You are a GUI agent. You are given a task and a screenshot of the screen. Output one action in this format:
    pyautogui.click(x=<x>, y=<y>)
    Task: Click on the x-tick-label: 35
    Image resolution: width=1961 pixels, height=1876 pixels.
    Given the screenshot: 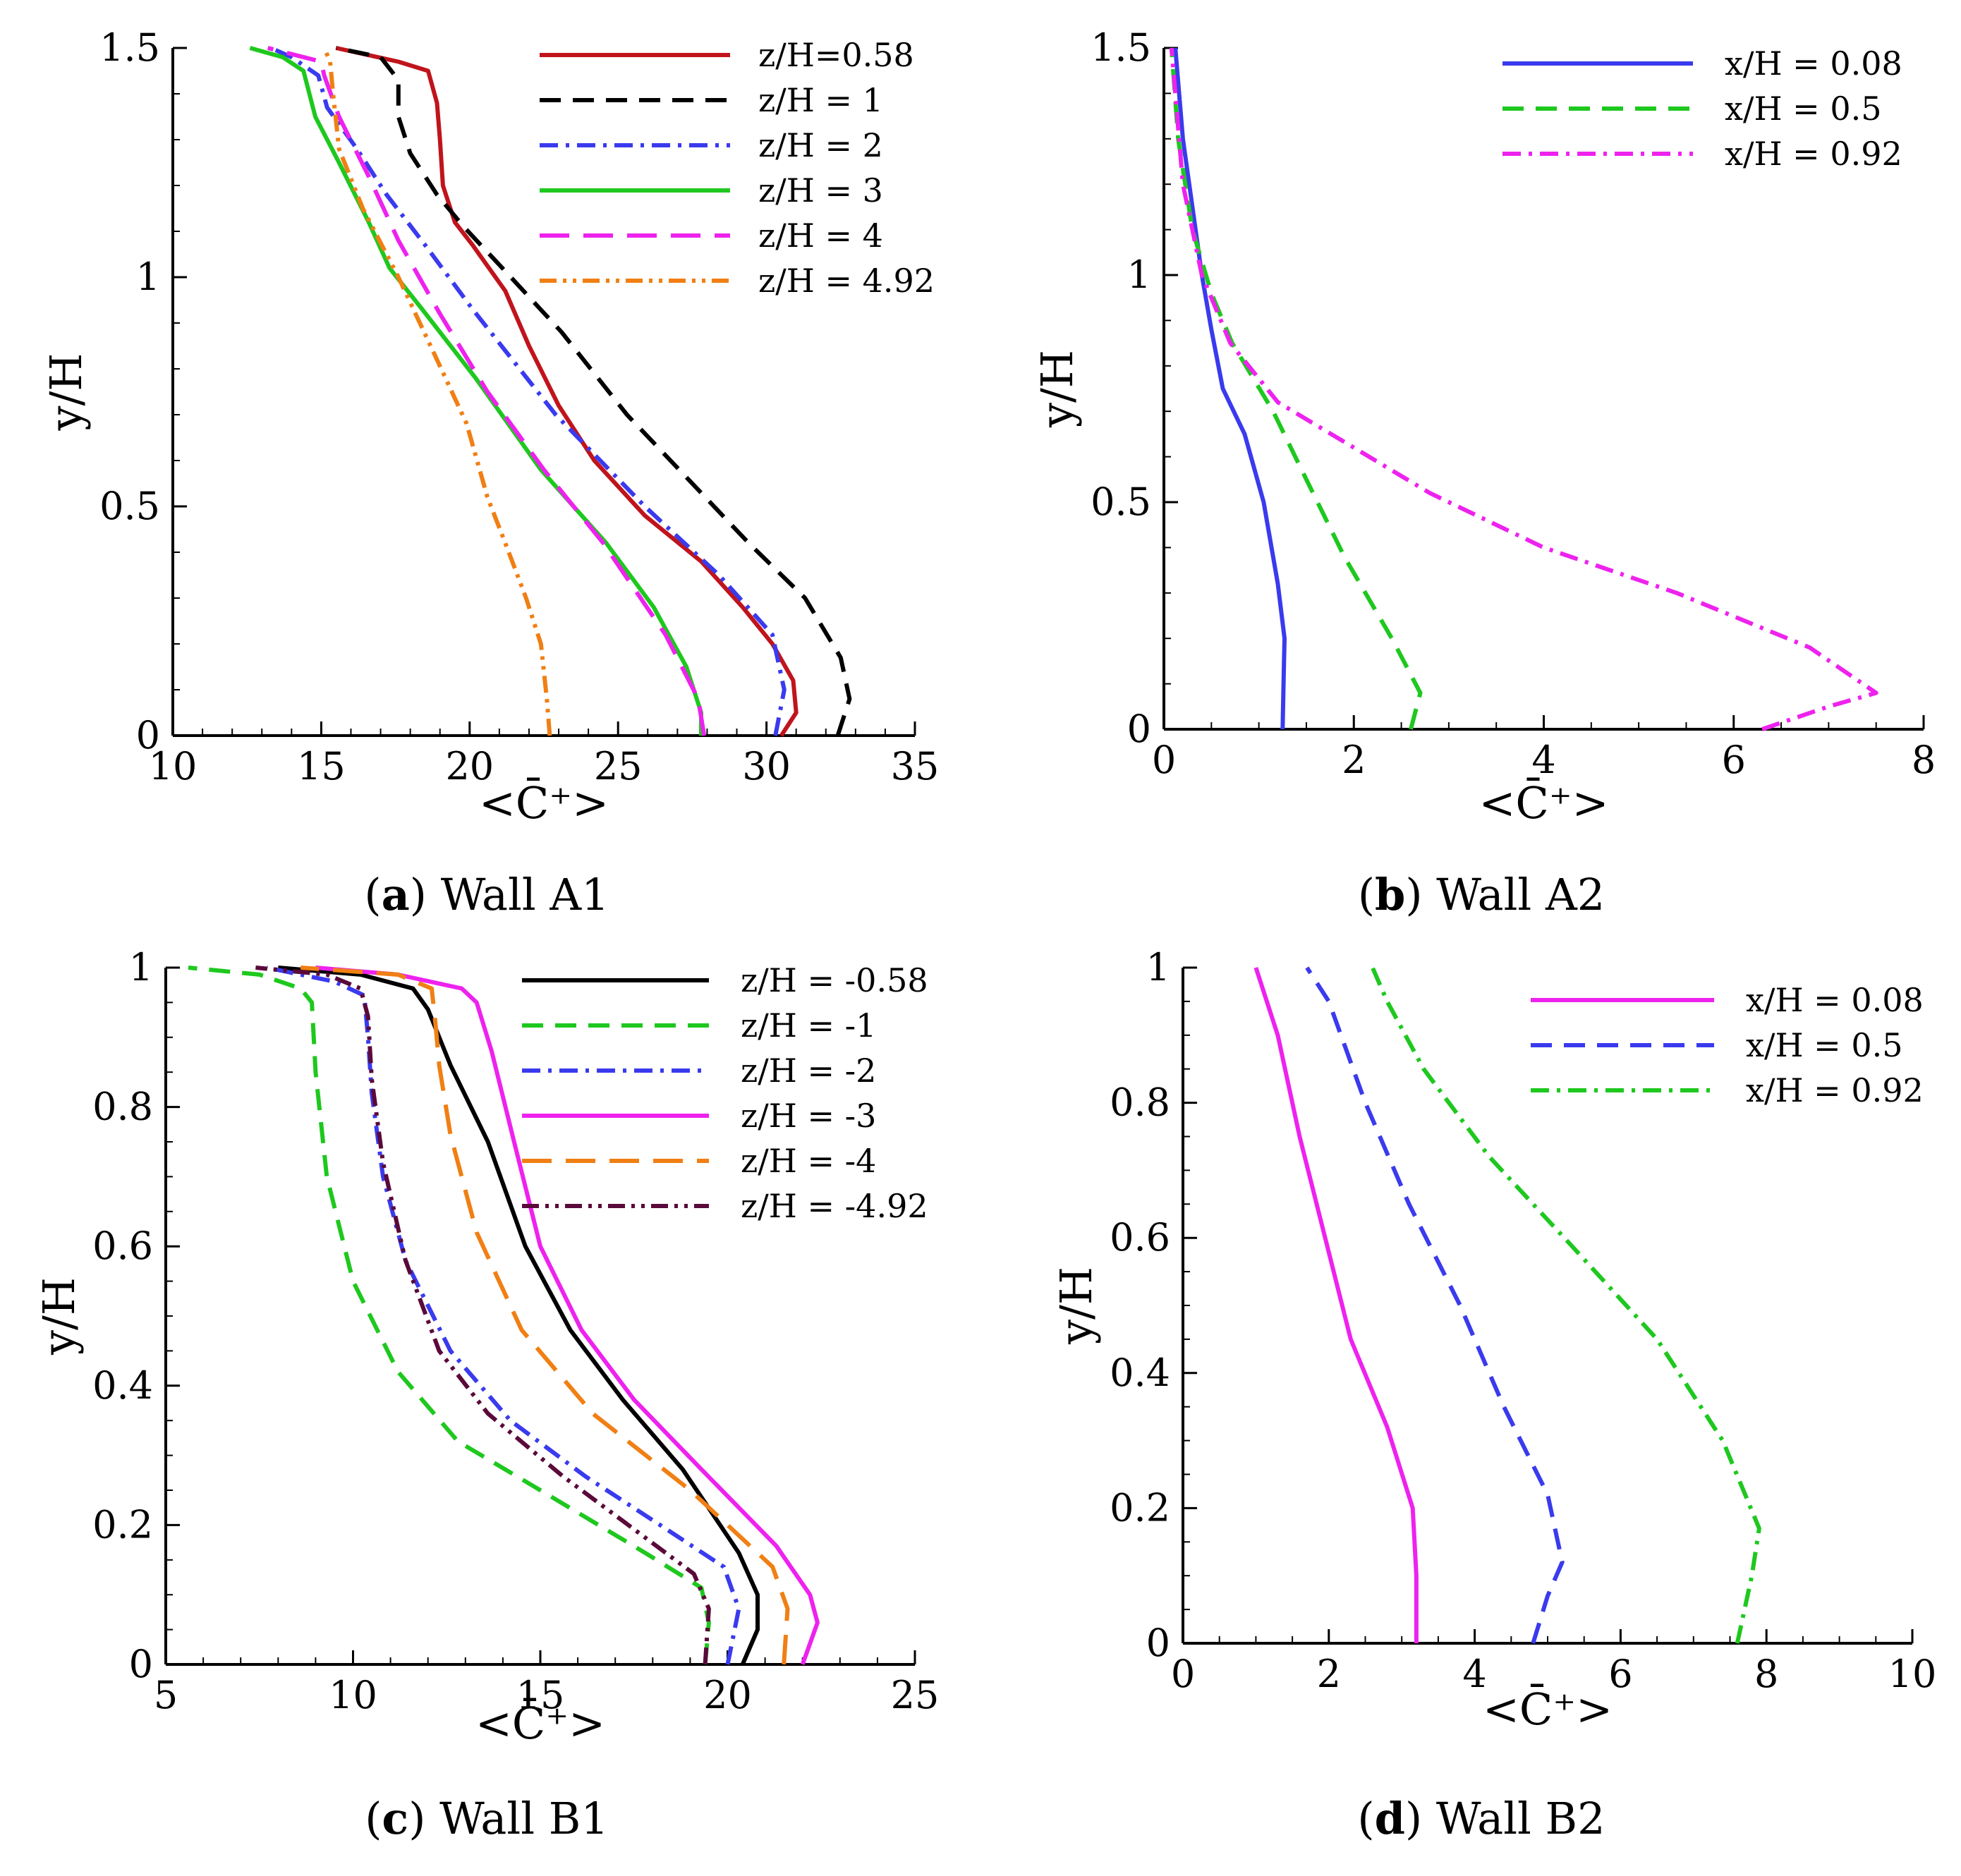 What is the action you would take?
    pyautogui.click(x=915, y=766)
    